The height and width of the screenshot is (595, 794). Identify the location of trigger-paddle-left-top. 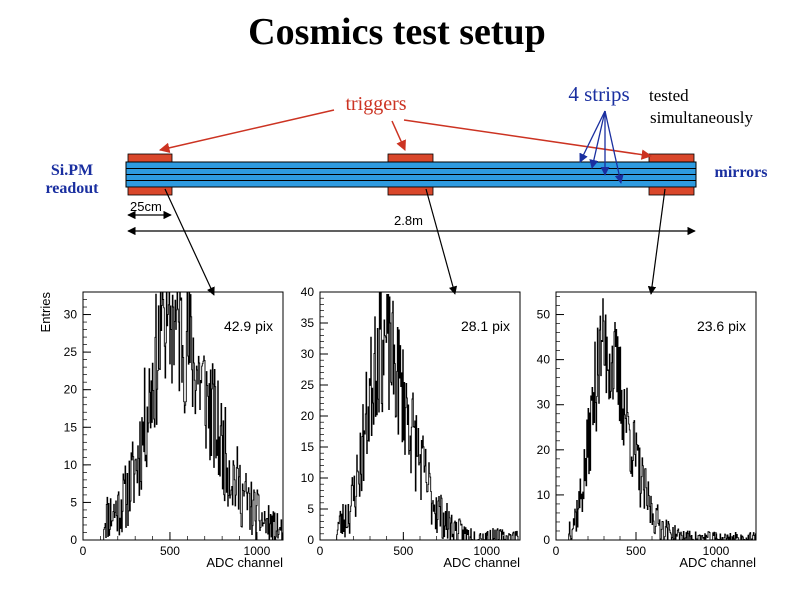
(150, 158).